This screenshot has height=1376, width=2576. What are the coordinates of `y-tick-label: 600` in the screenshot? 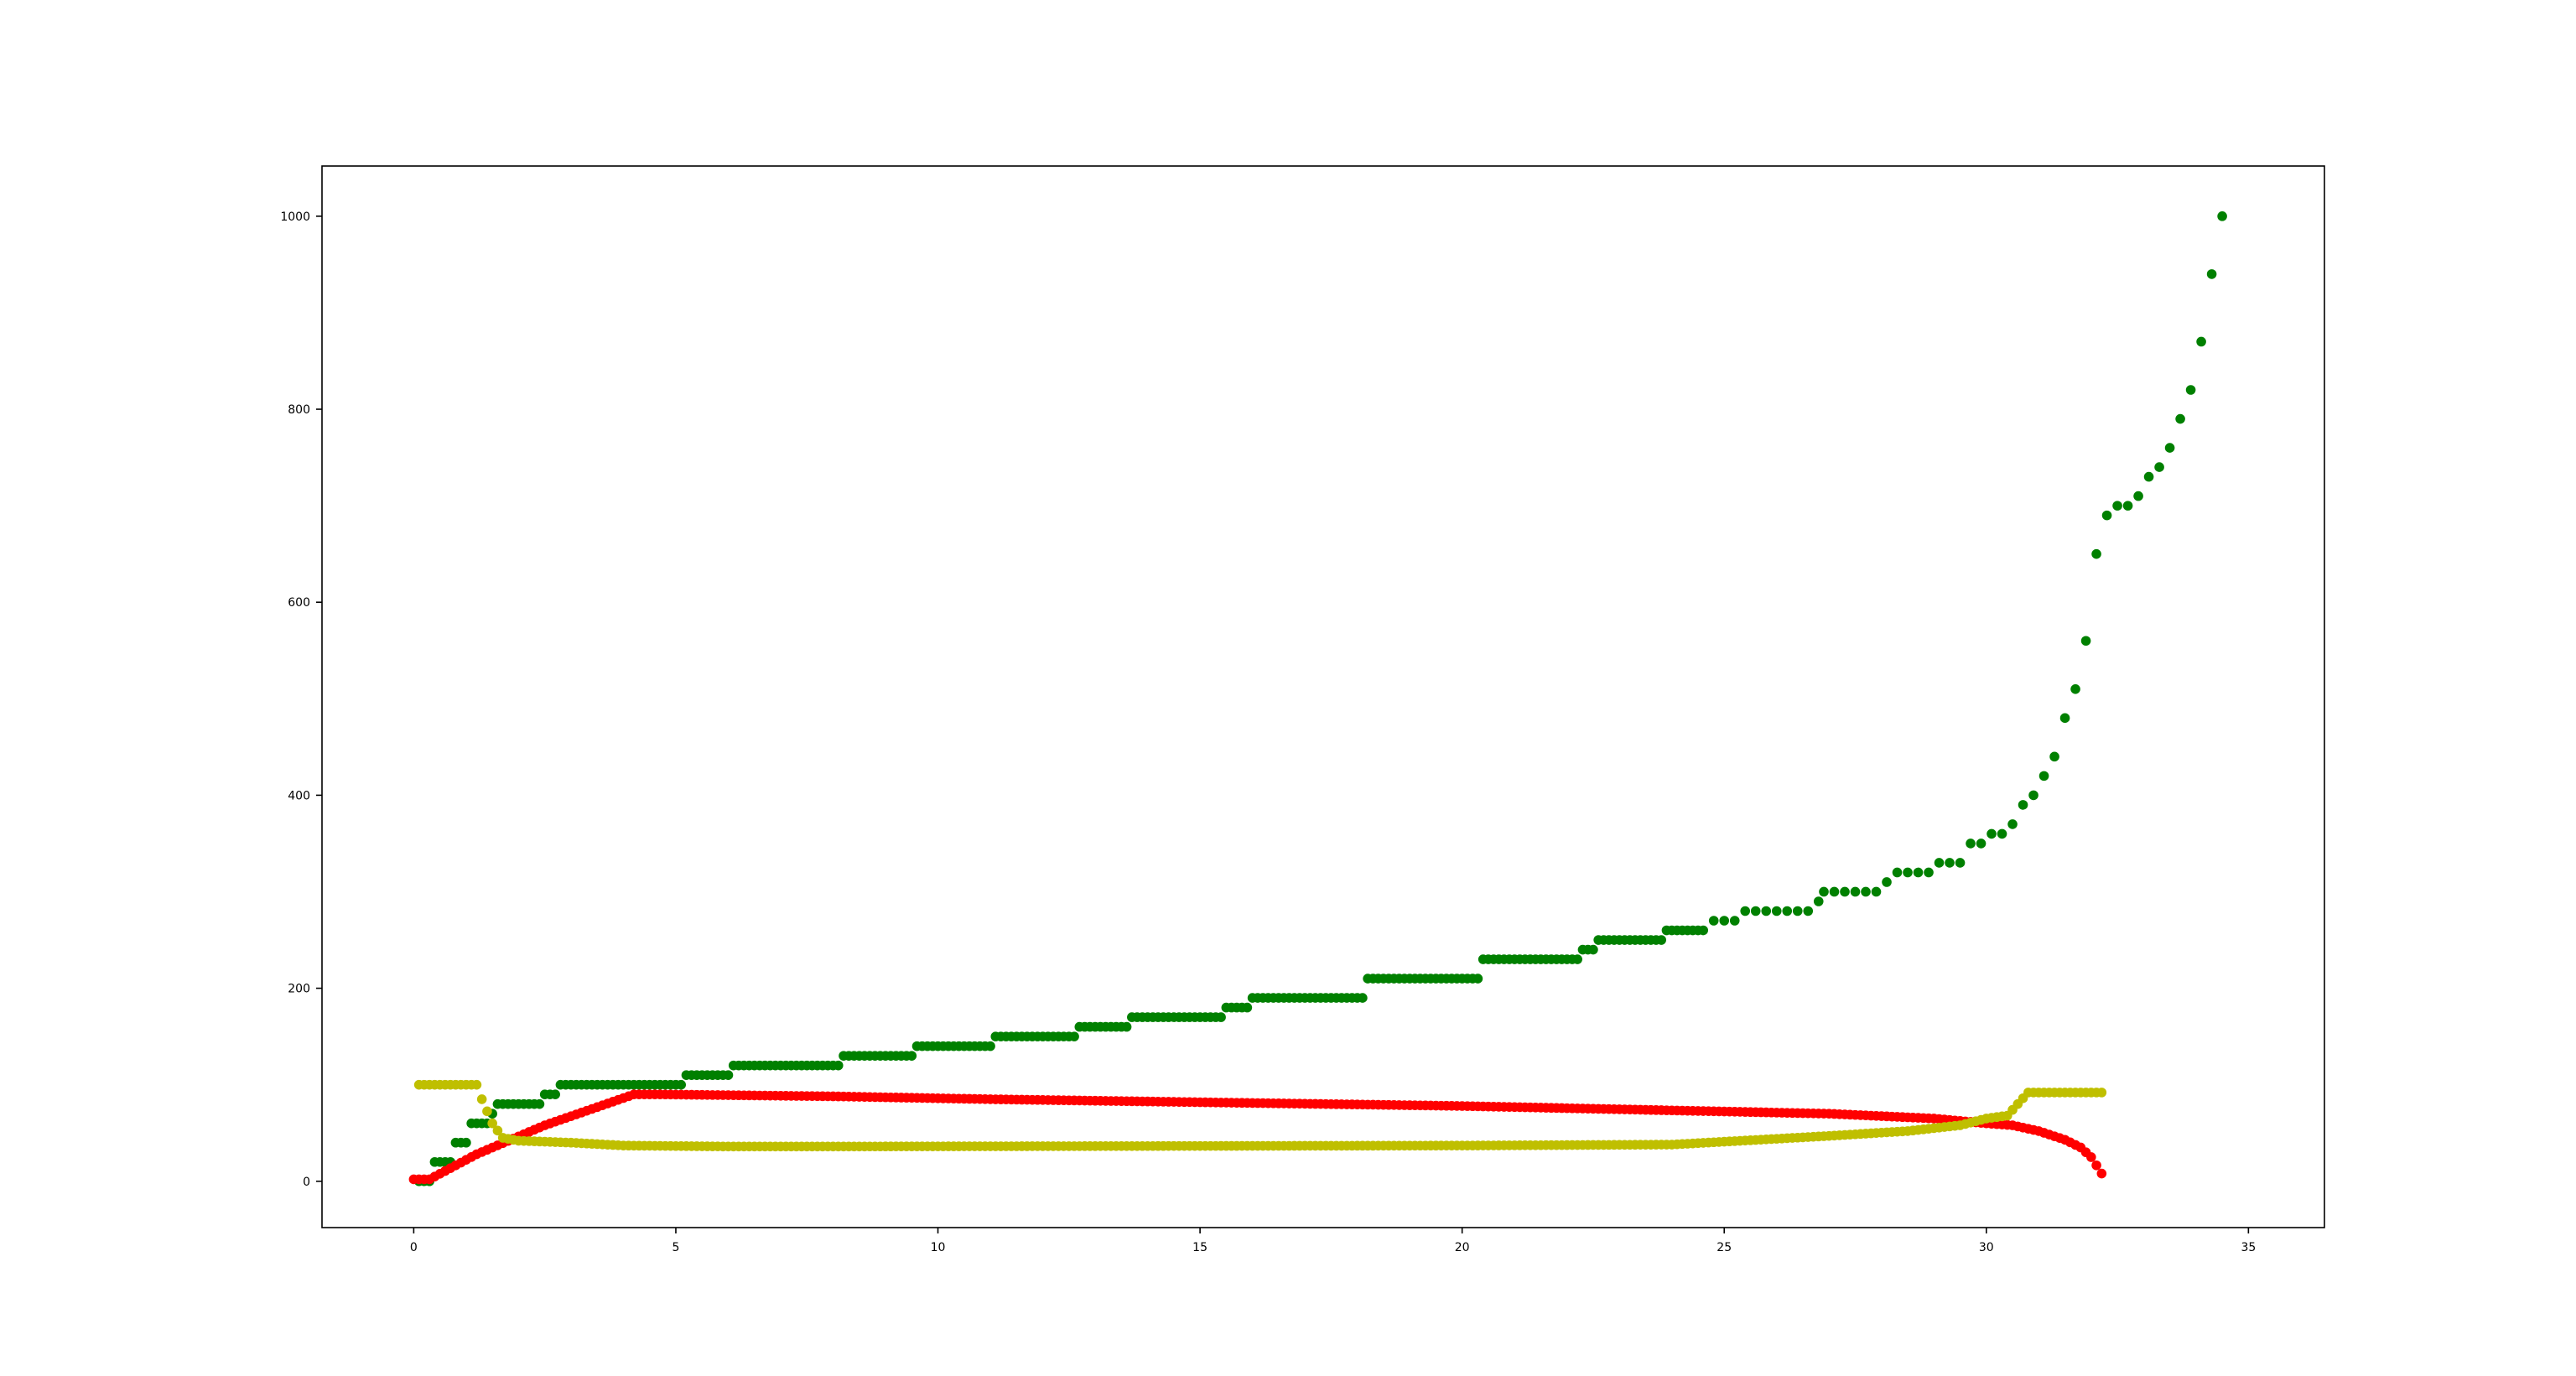 It's located at (299, 603).